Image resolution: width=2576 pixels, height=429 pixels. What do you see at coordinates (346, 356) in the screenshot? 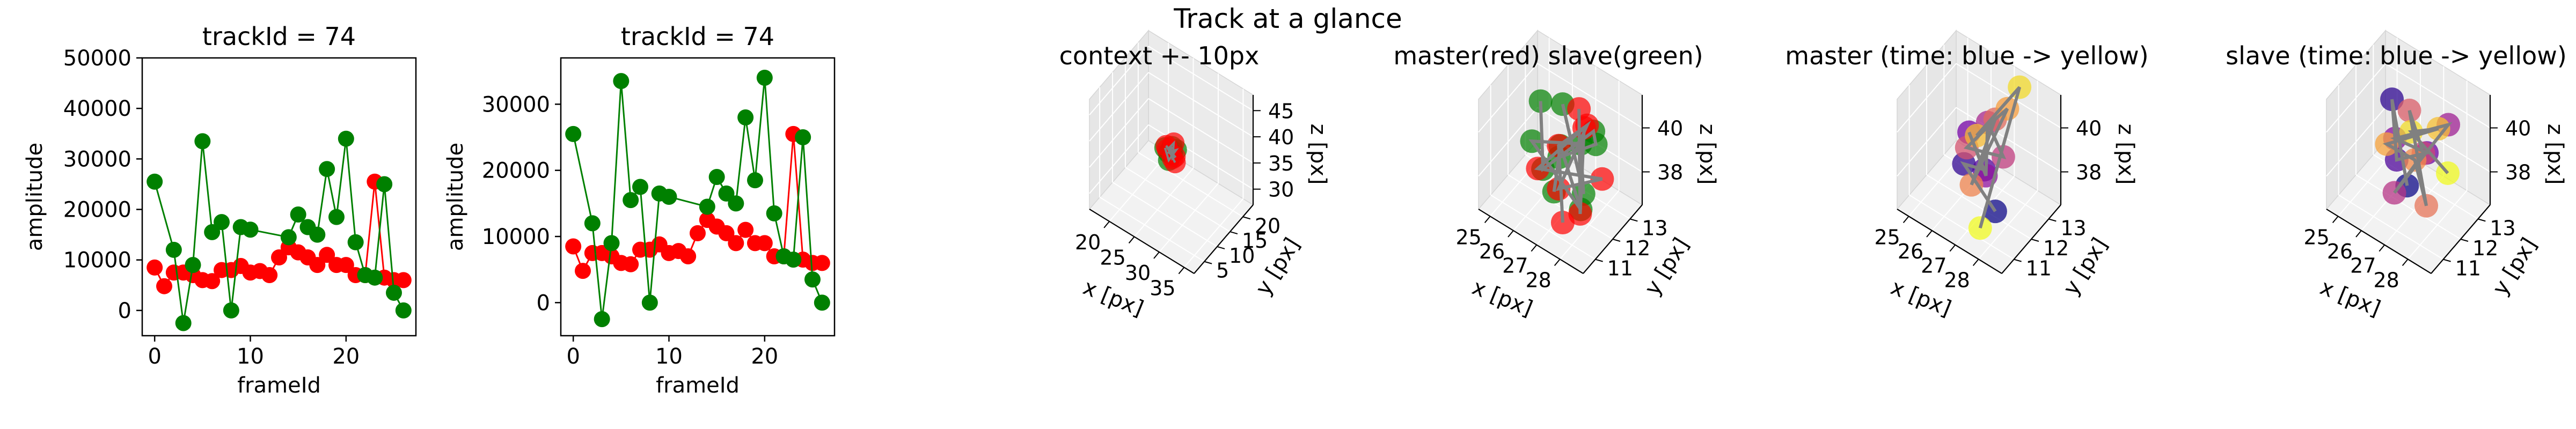
I see `x-tick-label: 20` at bounding box center [346, 356].